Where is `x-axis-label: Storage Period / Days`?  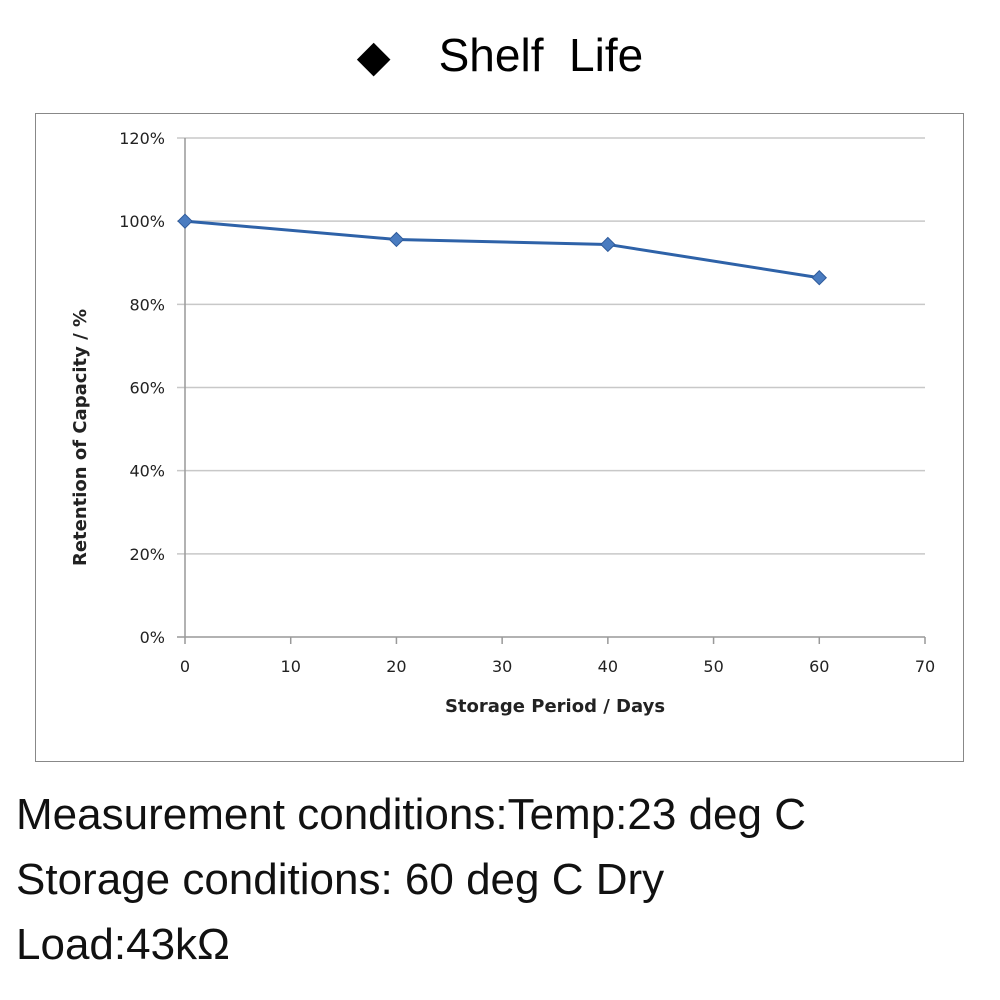
x-axis-label: Storage Period / Days is located at coordinates (555, 706).